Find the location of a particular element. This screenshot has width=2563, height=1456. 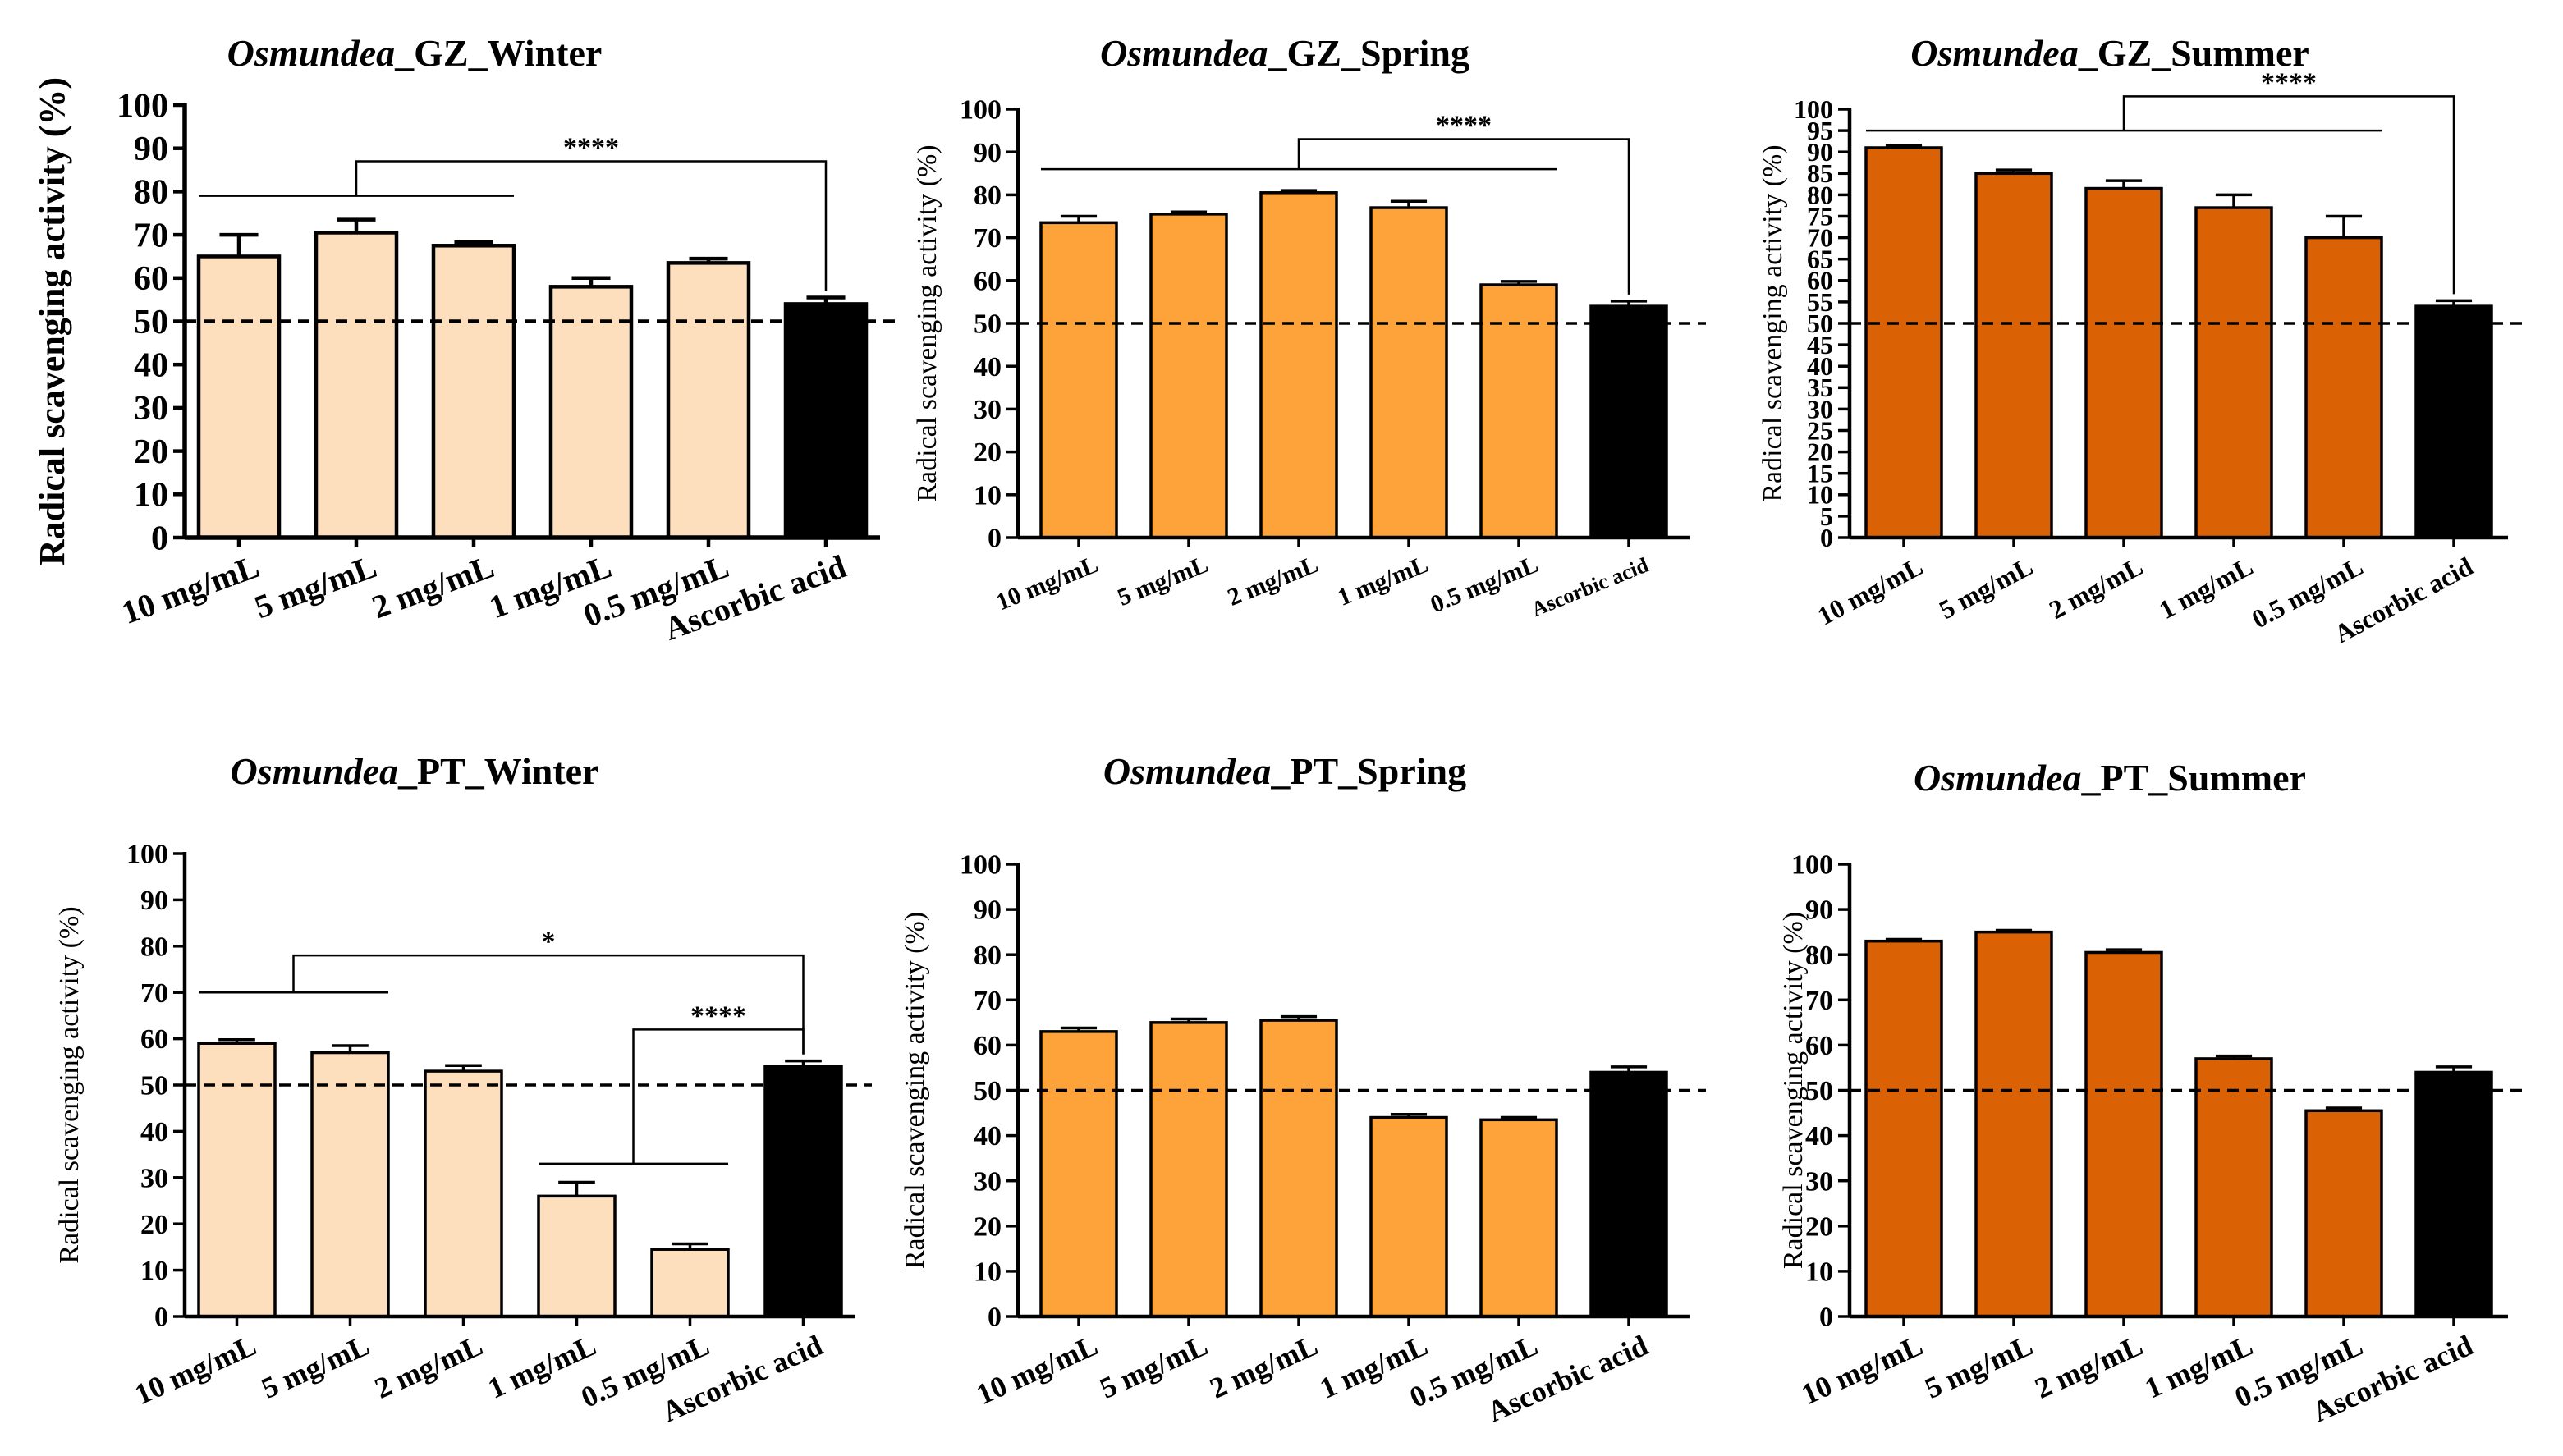

chart-title: Osmundea_PT_Winter is located at coordinates (415, 771).